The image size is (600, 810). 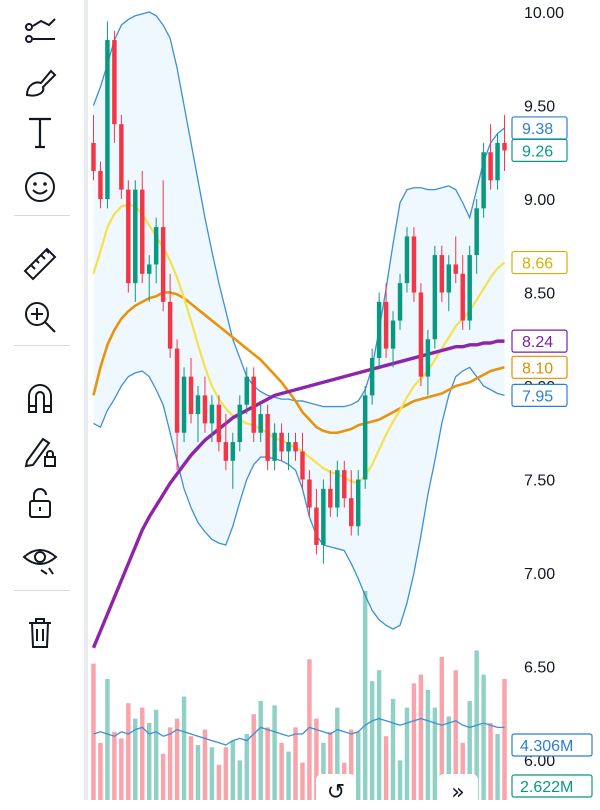 I want to click on price-tick-label: 6.50, so click(x=539, y=668).